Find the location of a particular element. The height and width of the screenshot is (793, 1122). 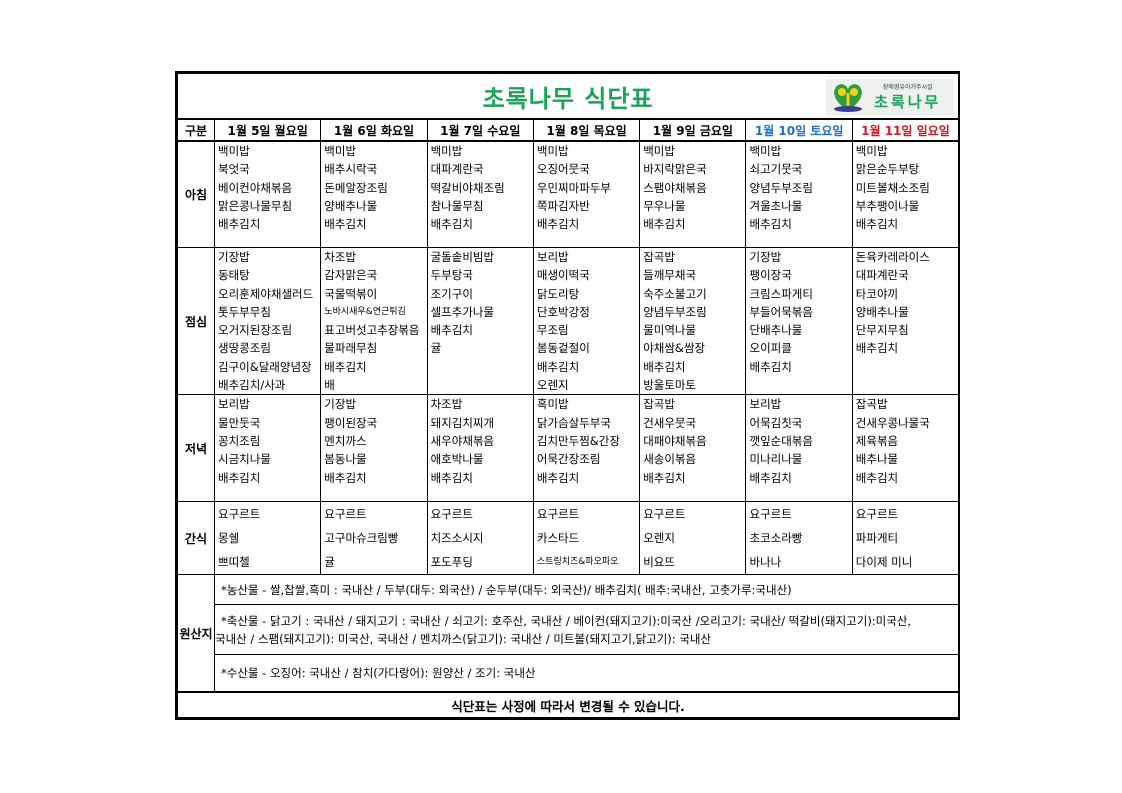

meal-cell: 잡곡밥 건새우뭇국 대패야채볶음 새송이볶음 배추김치 is located at coordinates (693, 448).